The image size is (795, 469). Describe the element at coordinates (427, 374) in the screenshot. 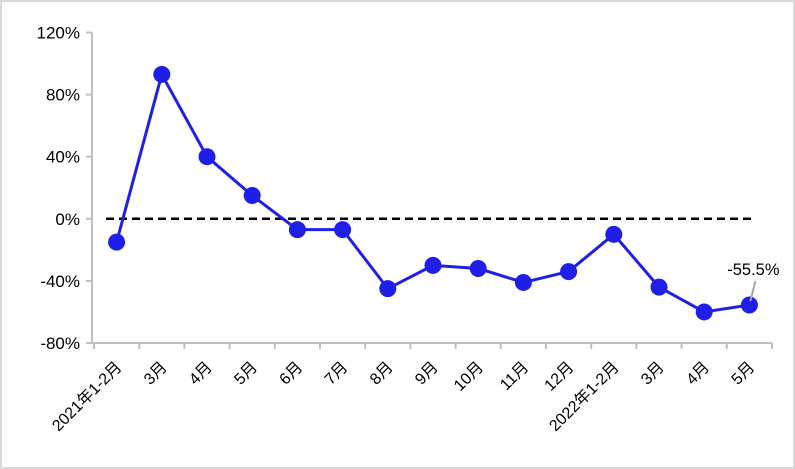

I see `x-axis-category-label: 9月` at that location.